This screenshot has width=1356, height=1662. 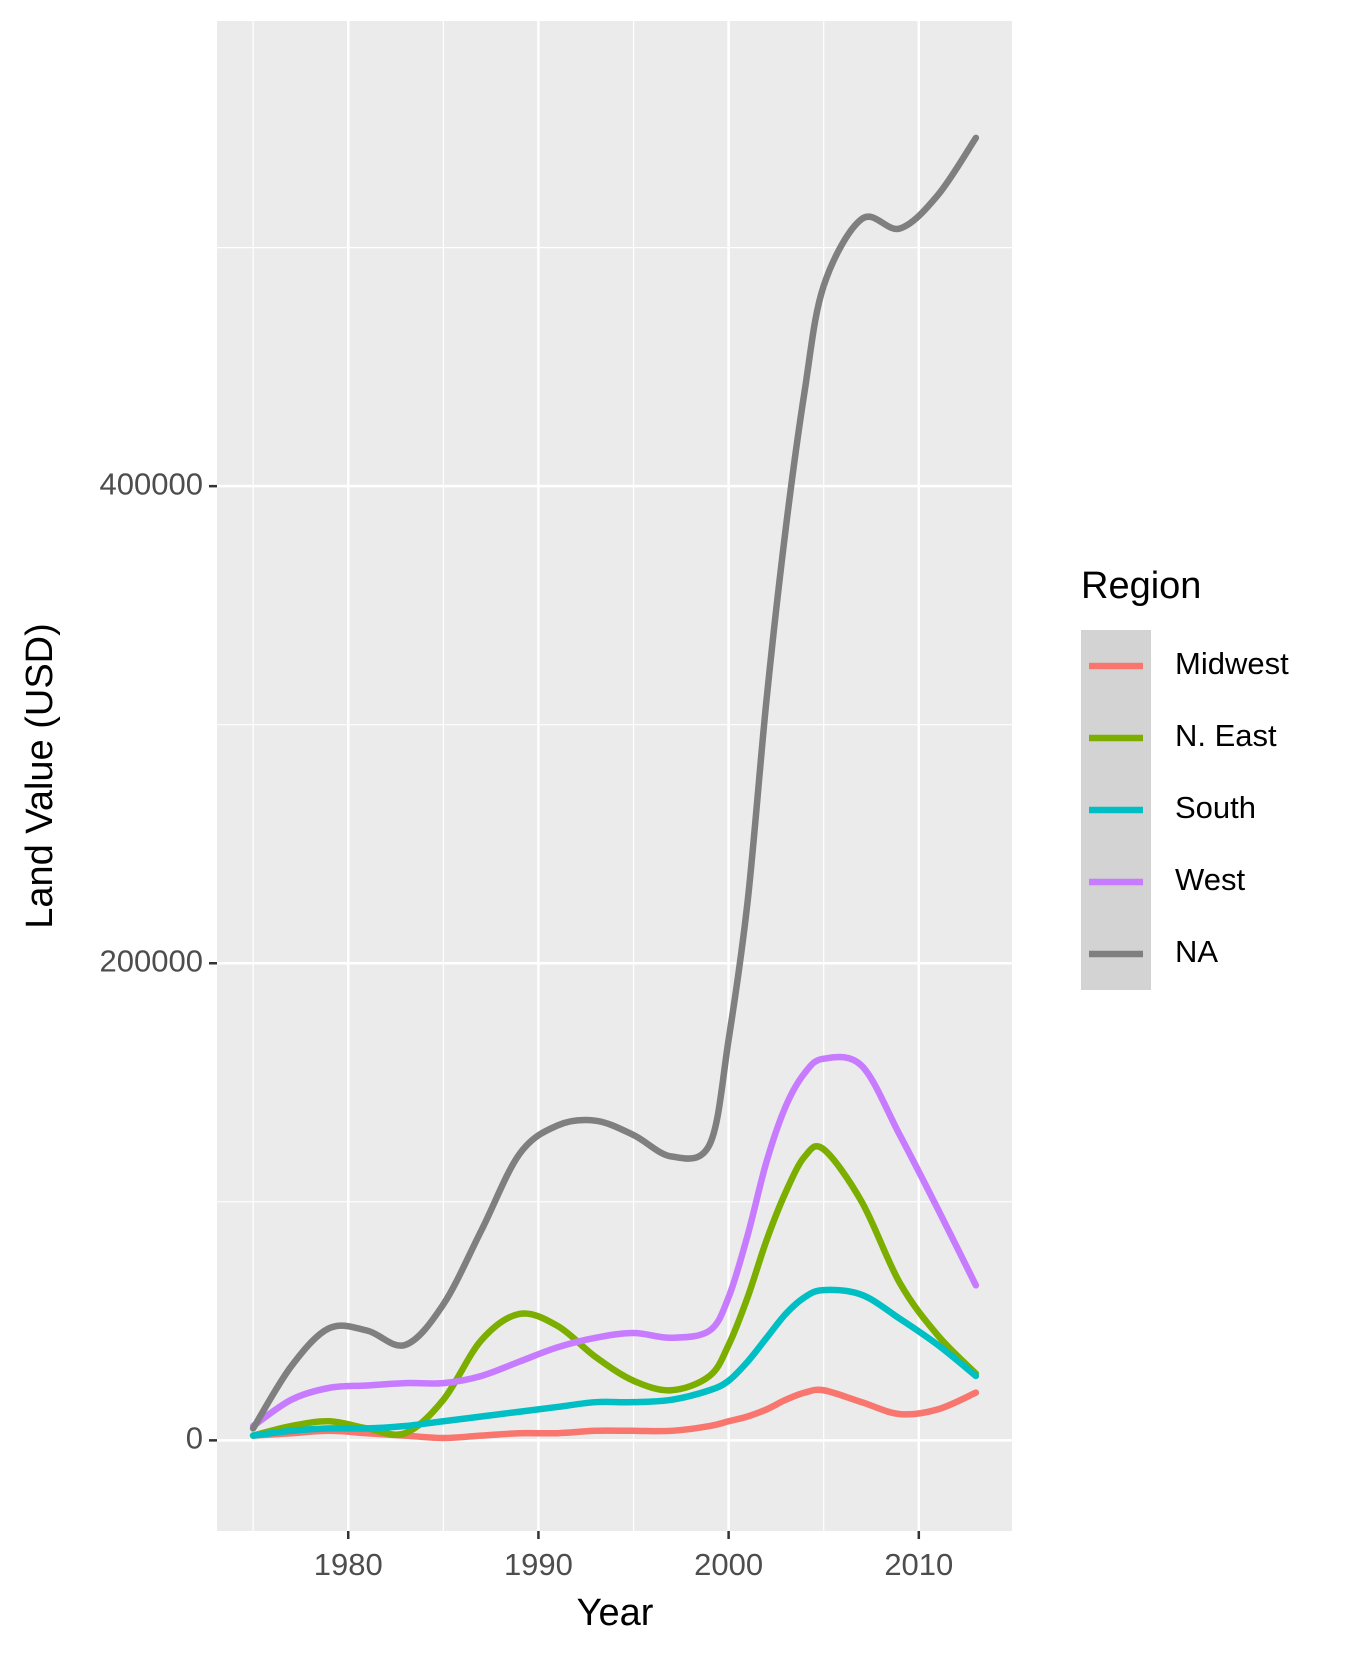 I want to click on x-tick-label: 1980, so click(x=348, y=1564).